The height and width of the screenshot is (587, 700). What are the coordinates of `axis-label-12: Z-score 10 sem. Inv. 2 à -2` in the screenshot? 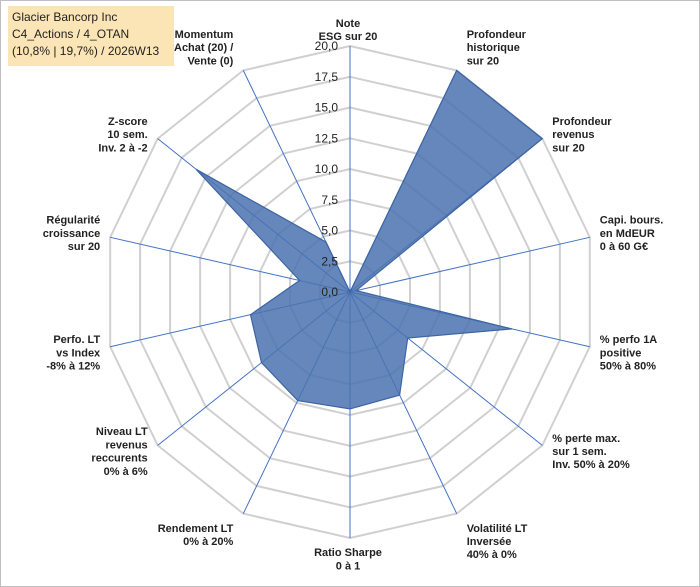 It's located at (122, 135).